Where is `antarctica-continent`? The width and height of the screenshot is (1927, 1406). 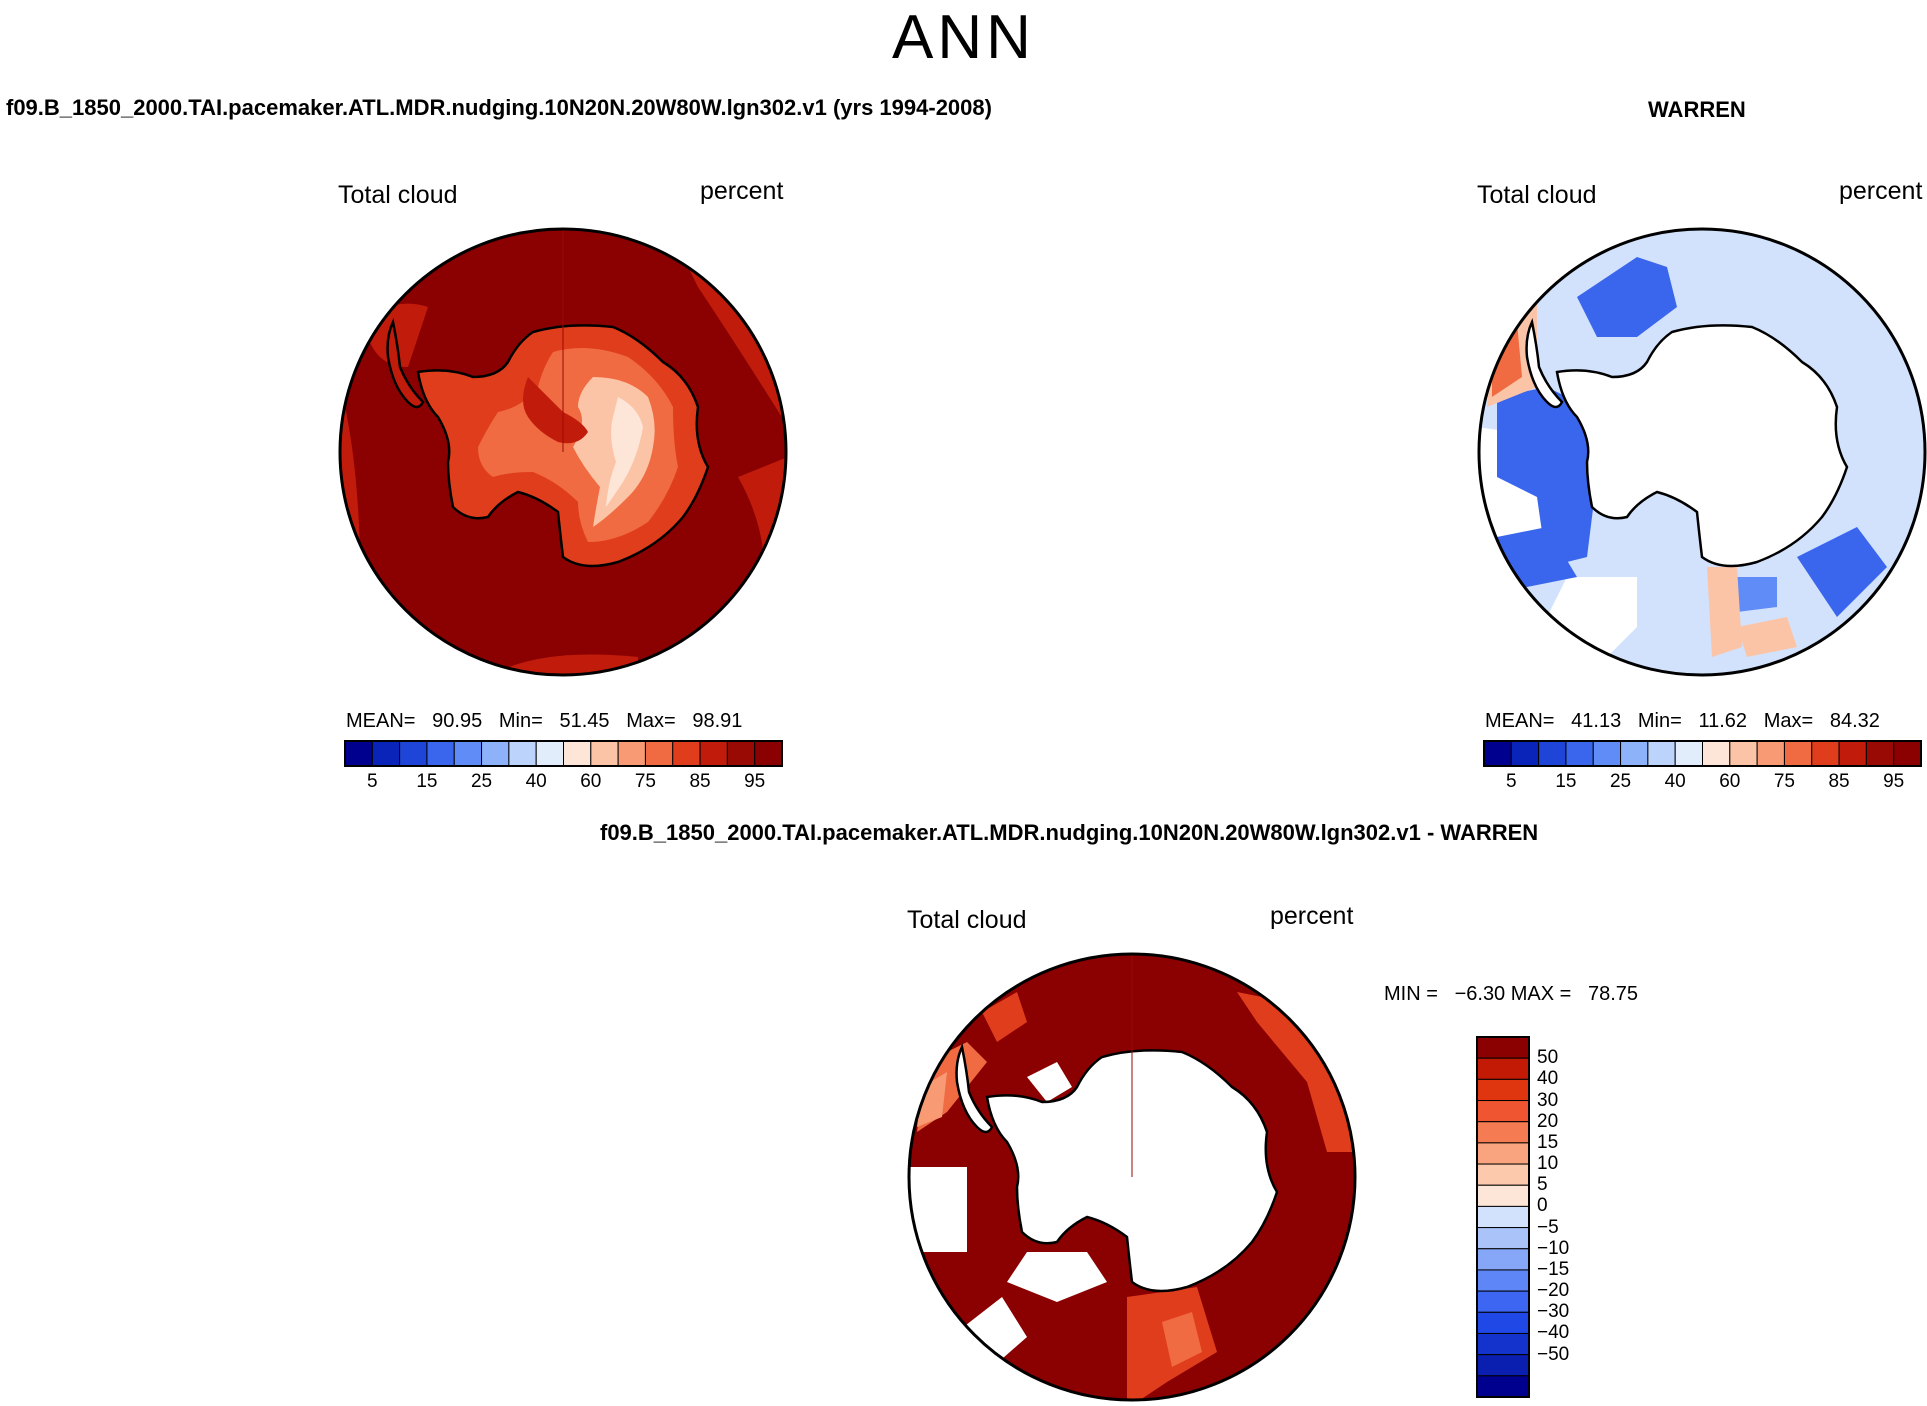 antarctica-continent is located at coordinates (1687, 443).